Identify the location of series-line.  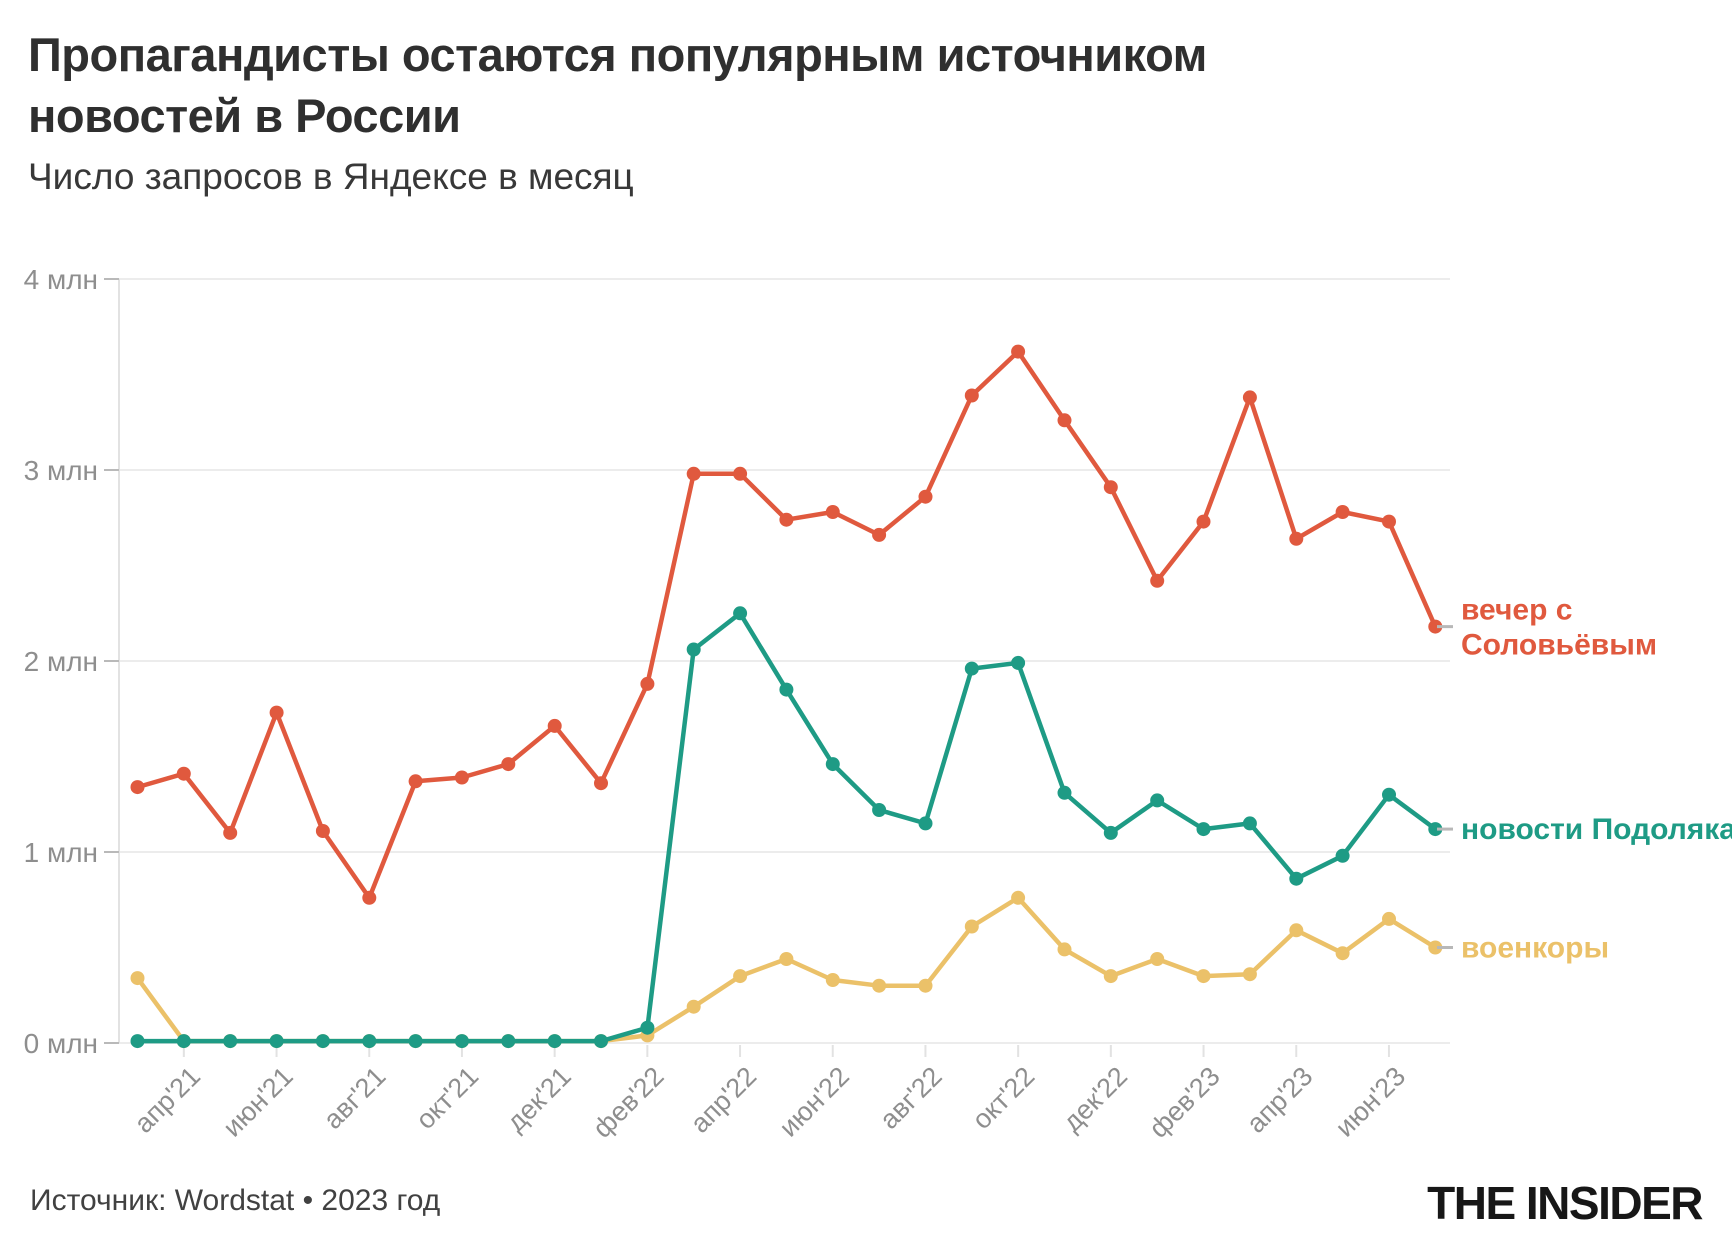
(786, 969).